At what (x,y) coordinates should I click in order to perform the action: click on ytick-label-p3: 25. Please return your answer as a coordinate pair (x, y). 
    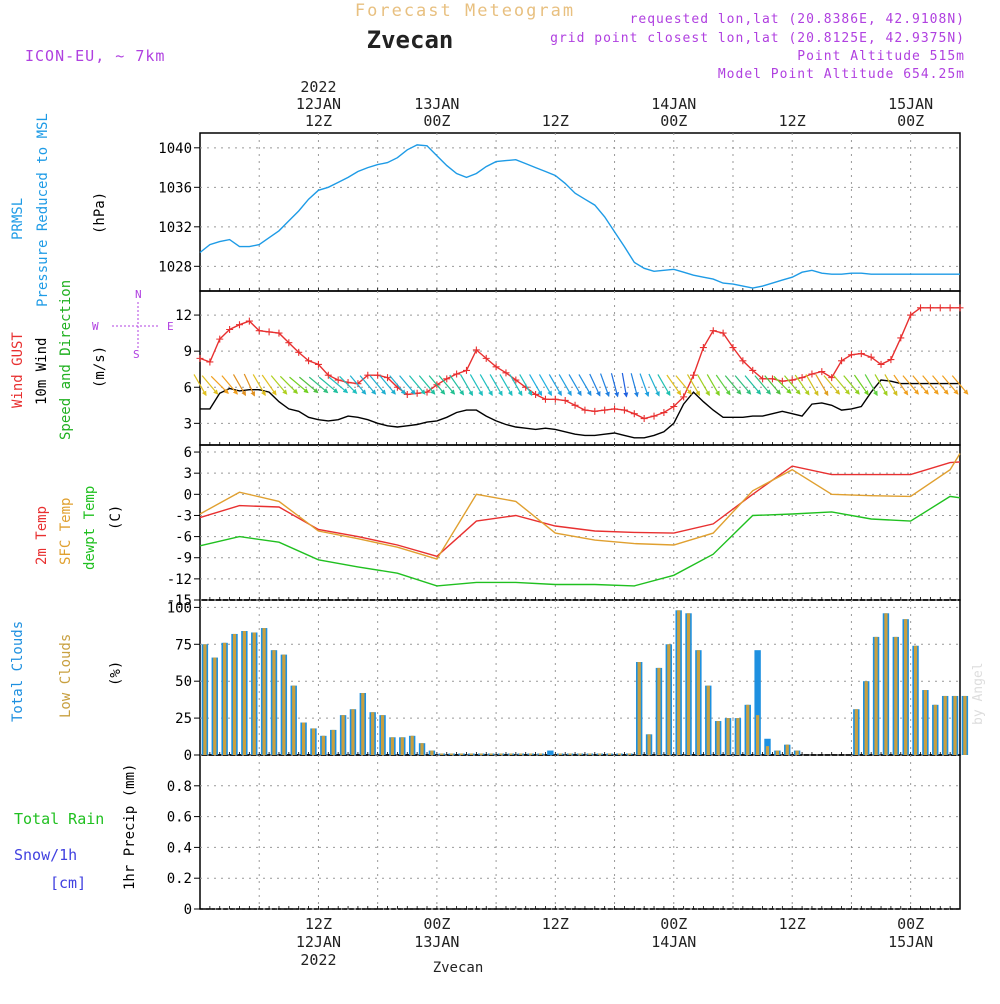
    Looking at the image, I should click on (183, 719).